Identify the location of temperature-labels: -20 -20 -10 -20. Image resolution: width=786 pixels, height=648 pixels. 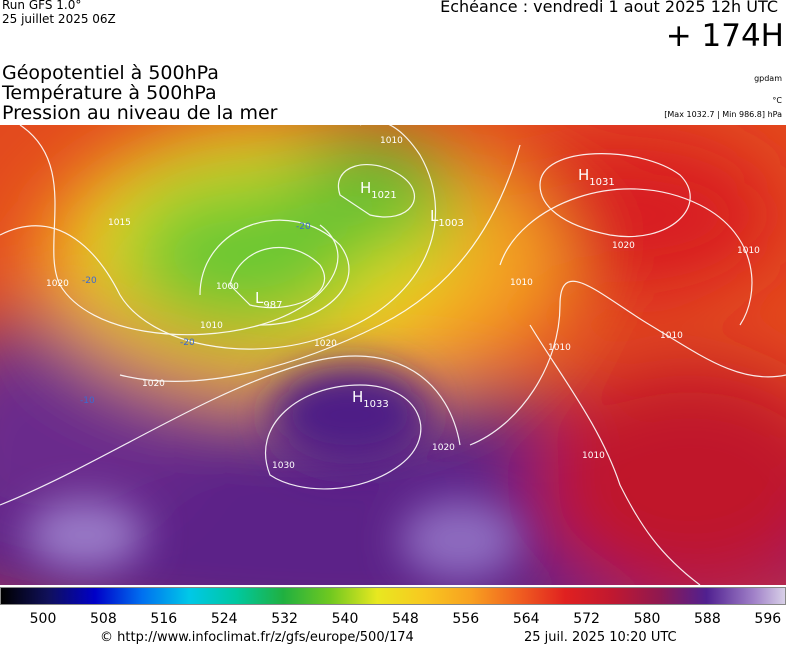
(195, 314).